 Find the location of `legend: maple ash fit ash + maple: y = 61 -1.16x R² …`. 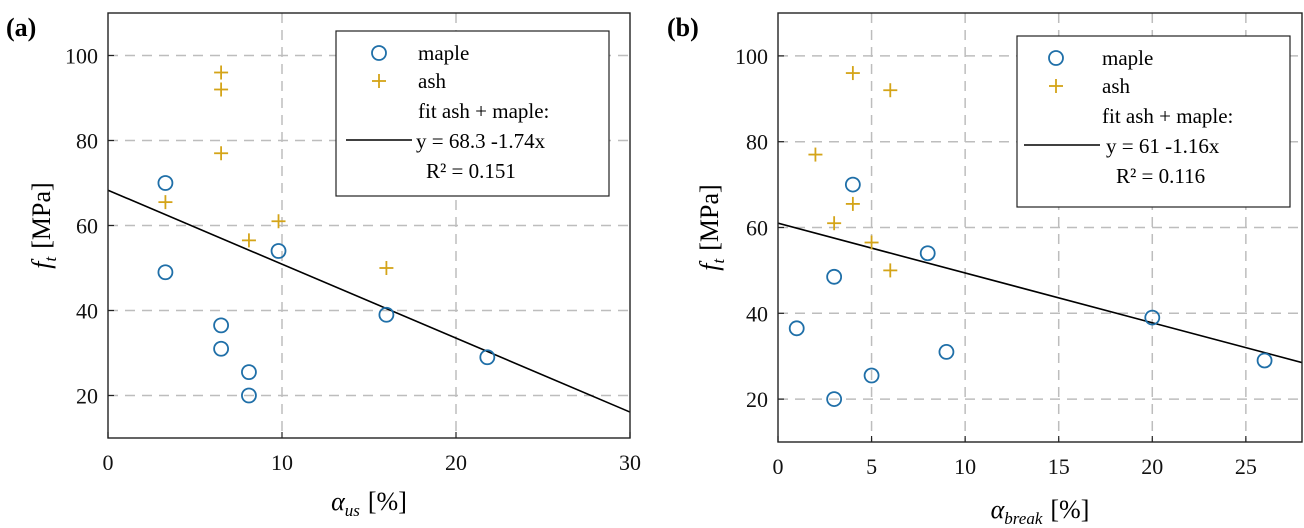

legend: maple ash fit ash + maple: y = 61 -1.16x R² … is located at coordinates (1153, 121).